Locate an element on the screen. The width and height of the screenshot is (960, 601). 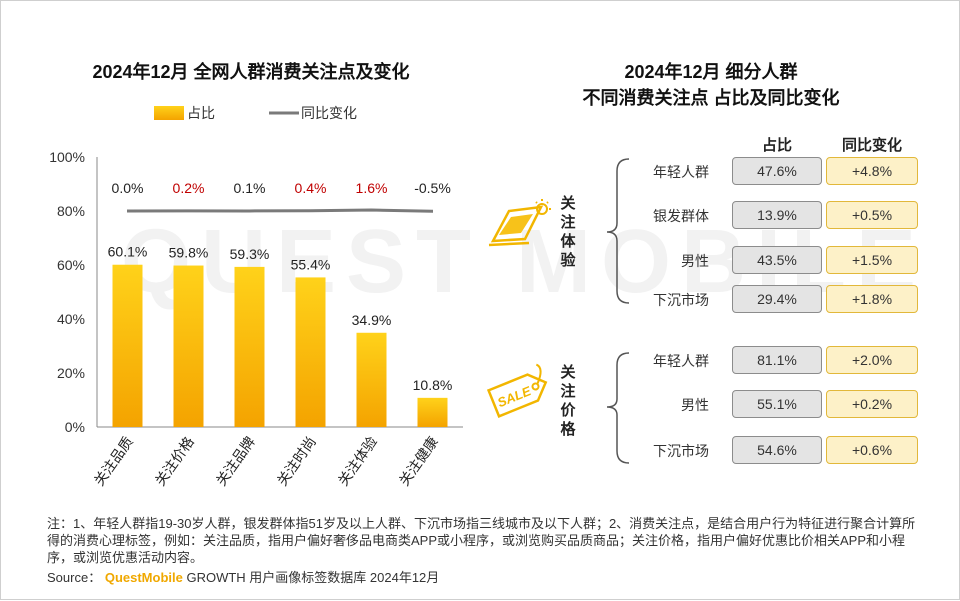
y-tick-label: 100% is located at coordinates (67, 157).